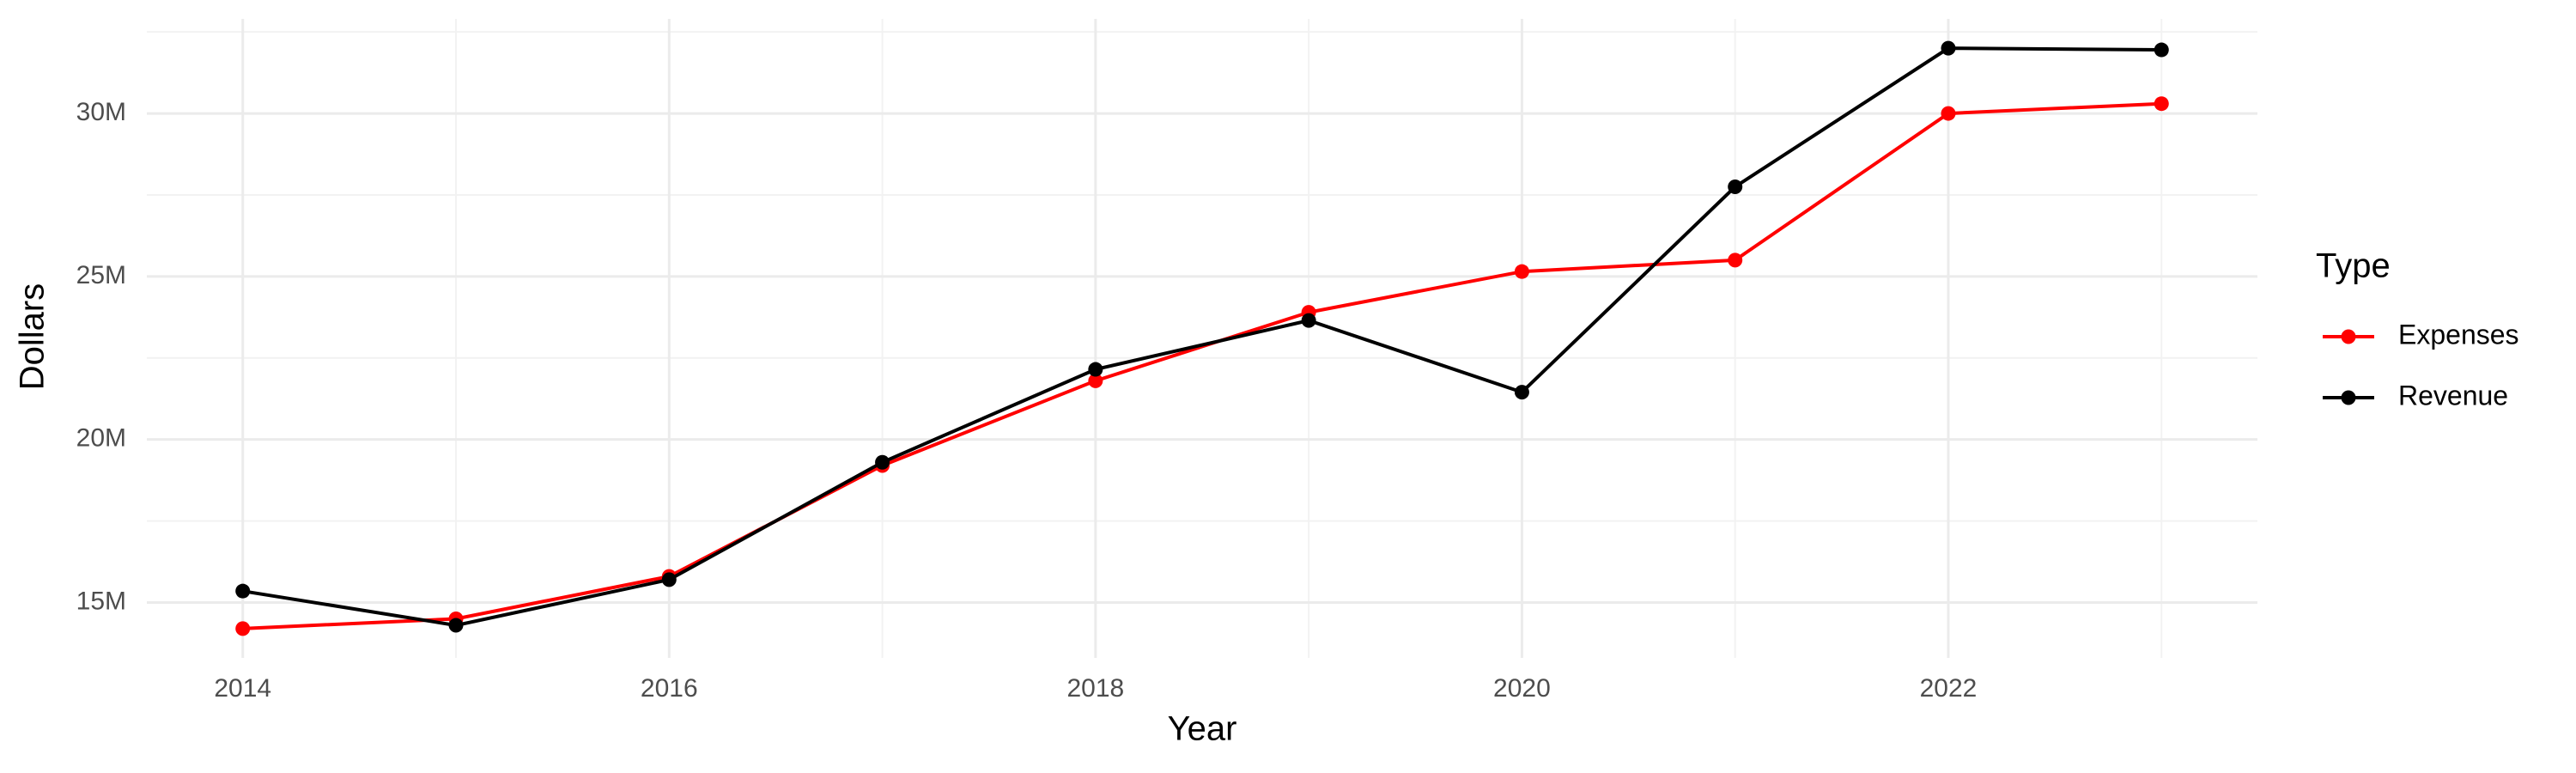 This screenshot has height=773, width=2576. I want to click on y-axis-title: Dollars, so click(33, 336).